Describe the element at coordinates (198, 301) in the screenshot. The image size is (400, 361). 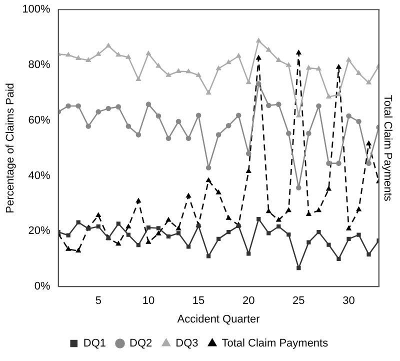
I see `x-tick-label: 15` at that location.